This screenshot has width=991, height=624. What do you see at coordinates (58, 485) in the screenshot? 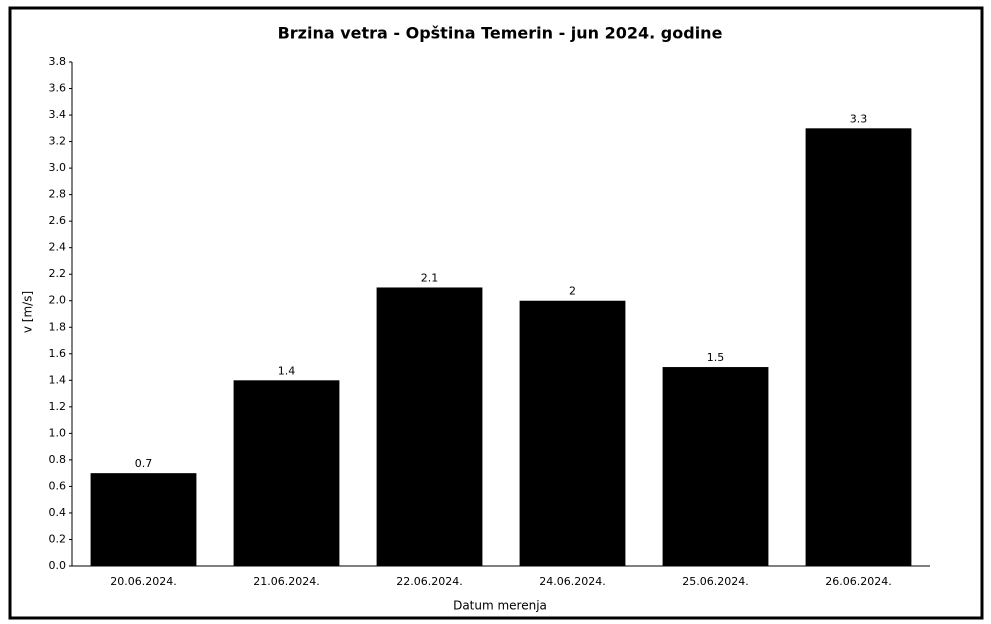
I see `y-tick-label: 0.6` at bounding box center [58, 485].